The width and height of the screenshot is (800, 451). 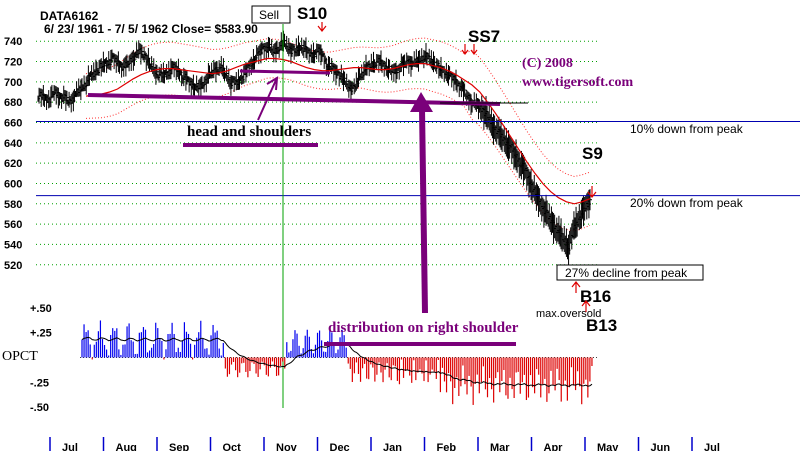 I want to click on chart-subtitle: 6/ 23/ 1961 - 7/ 5/ 1962 Close= $583.90, so click(x=151, y=29).